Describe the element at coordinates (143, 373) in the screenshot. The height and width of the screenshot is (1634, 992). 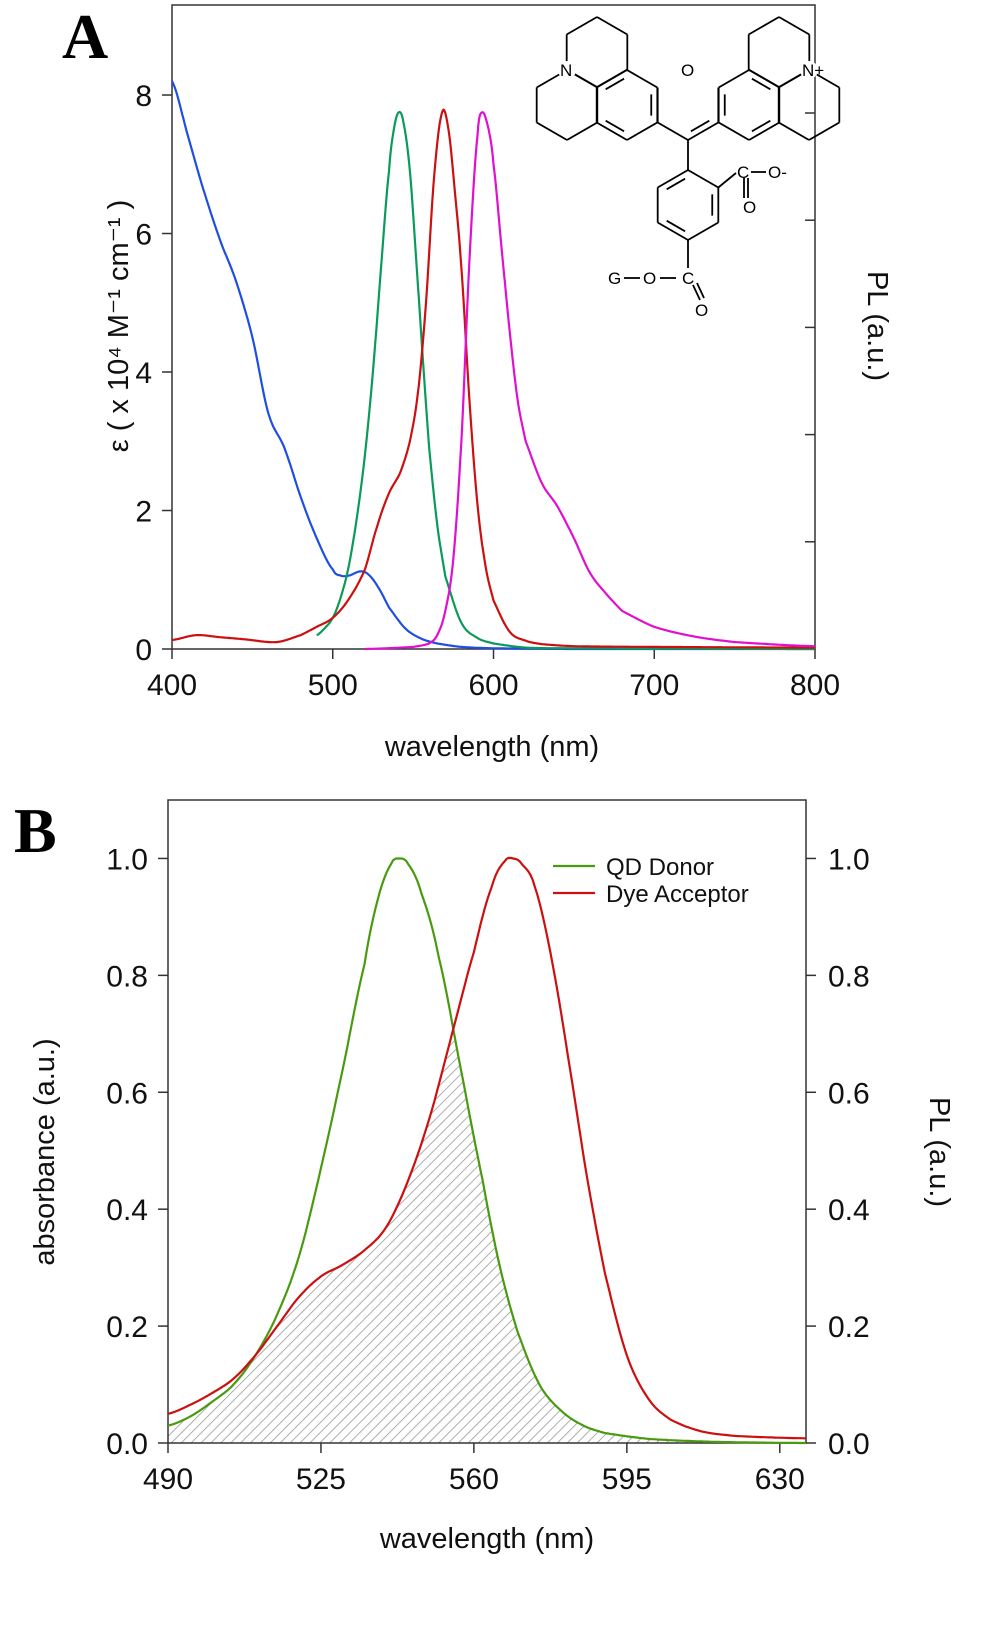
I see `y-tick-label: 4` at that location.